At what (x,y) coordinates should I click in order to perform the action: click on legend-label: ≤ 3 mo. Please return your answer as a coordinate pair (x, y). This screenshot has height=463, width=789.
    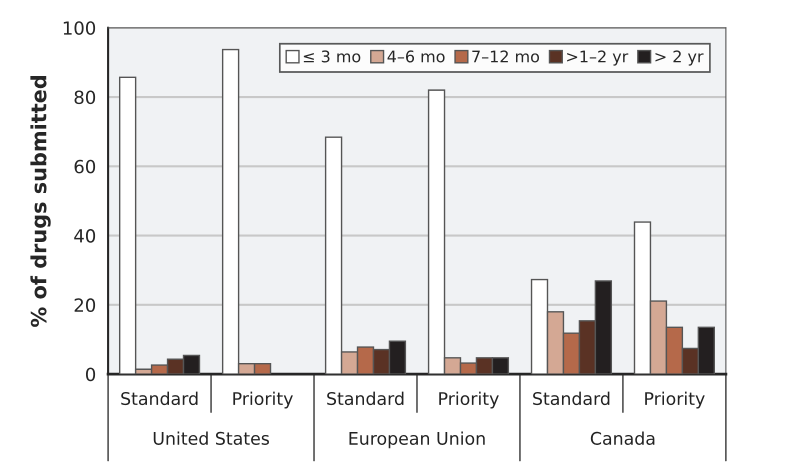
    Looking at the image, I should click on (332, 56).